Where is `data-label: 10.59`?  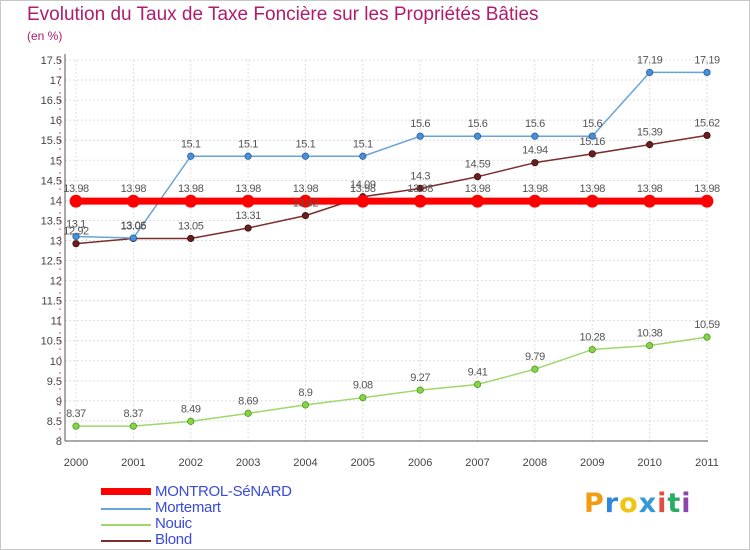
data-label: 10.59 is located at coordinates (707, 325).